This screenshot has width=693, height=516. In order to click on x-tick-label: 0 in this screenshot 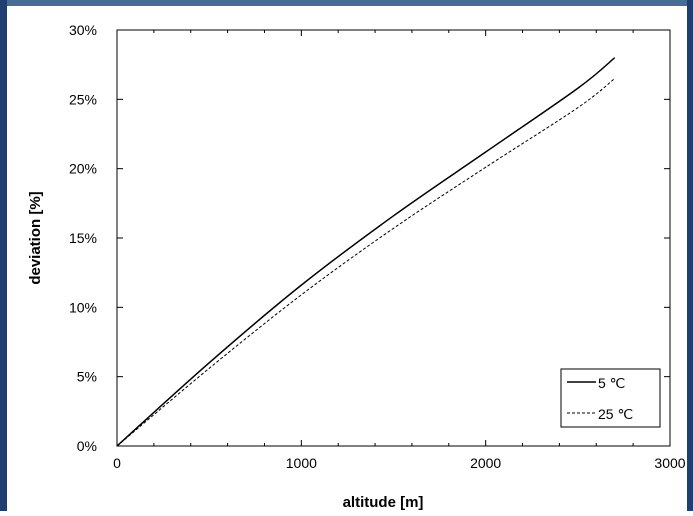, I will do `click(117, 463)`.